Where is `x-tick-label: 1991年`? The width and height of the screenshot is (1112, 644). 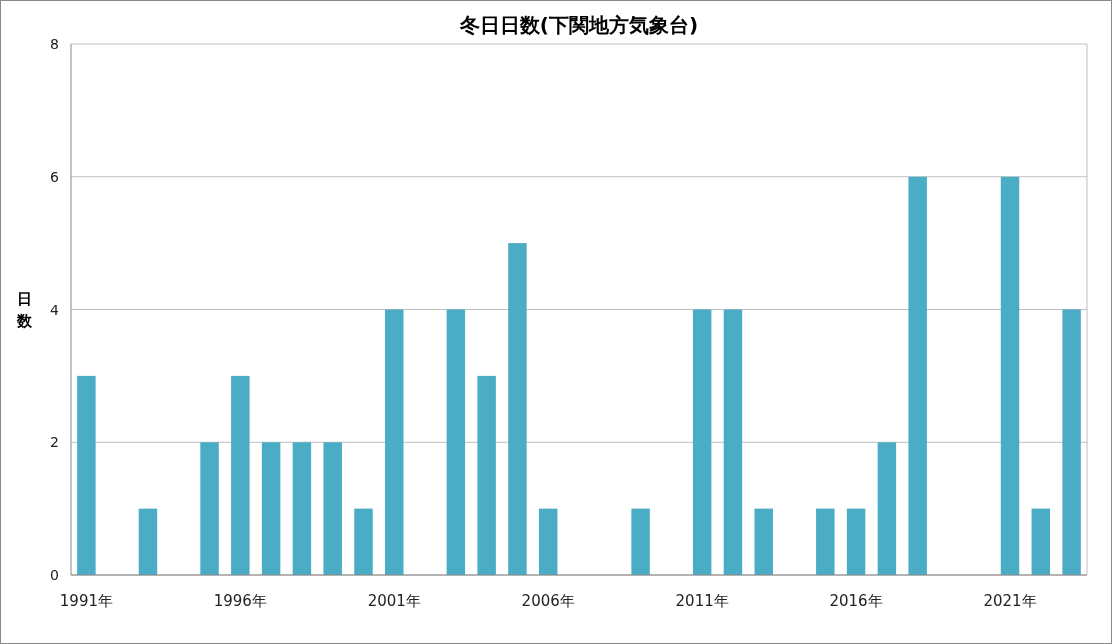
x-tick-label: 1991年 is located at coordinates (86, 601).